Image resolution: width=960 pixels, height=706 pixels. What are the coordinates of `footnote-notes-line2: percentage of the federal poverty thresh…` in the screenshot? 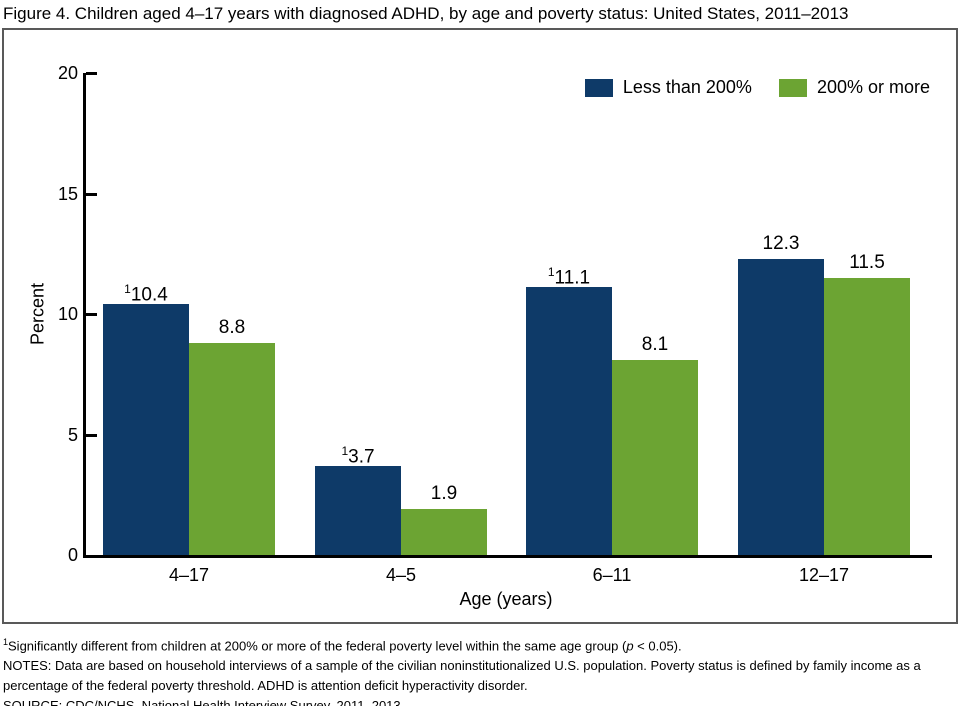 It's located at (265, 686).